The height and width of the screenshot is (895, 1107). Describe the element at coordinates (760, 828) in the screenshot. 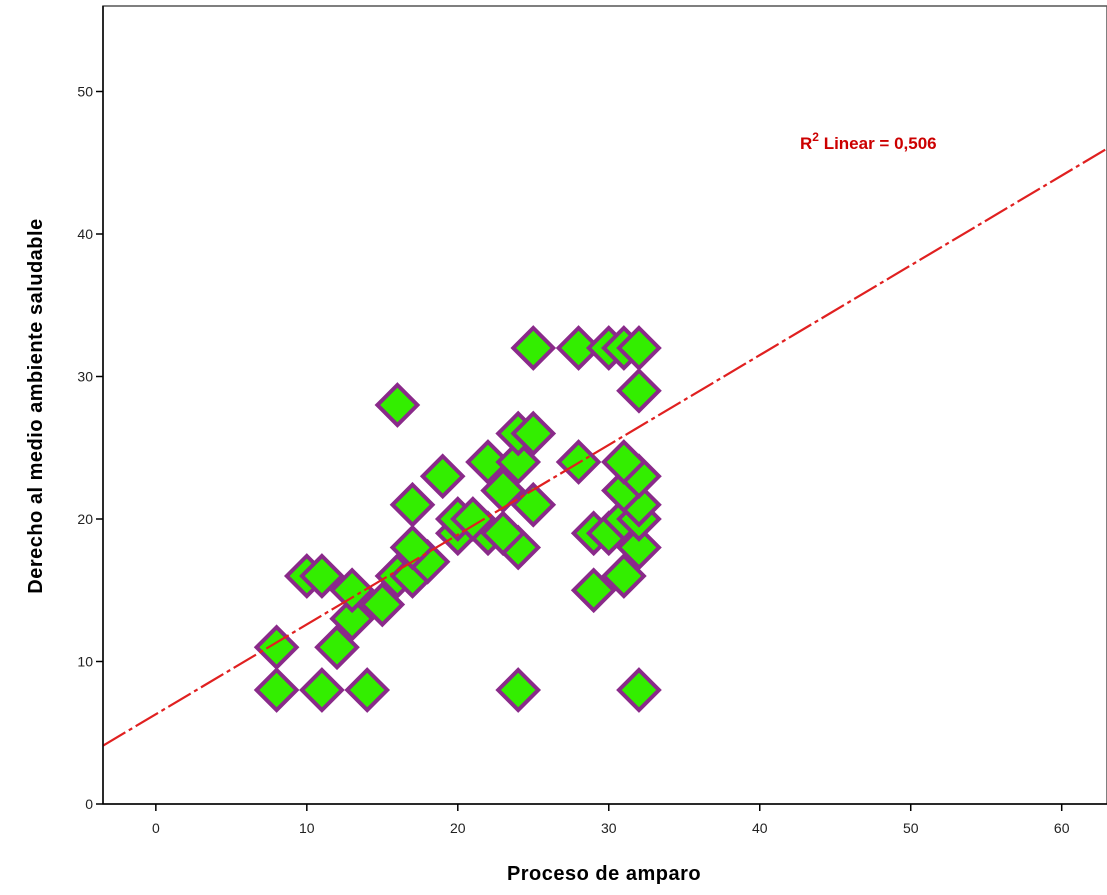

I see `x-tick-label: 40` at that location.